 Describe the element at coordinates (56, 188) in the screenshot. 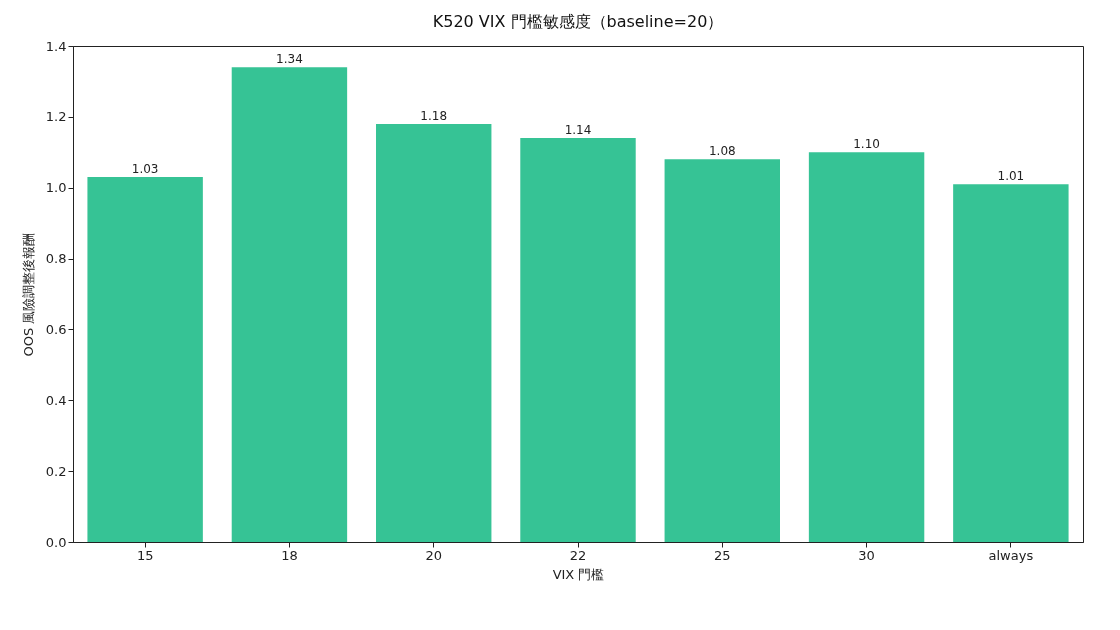

I see `y-tick-label: 1.0` at that location.